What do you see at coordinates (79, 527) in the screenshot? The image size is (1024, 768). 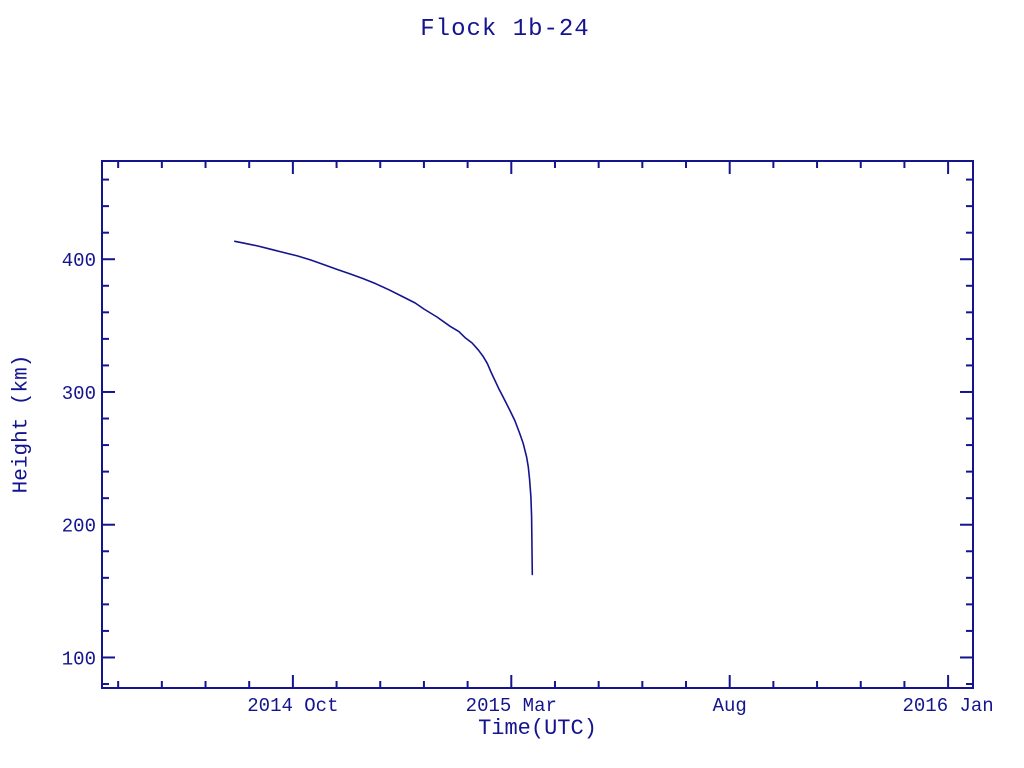 I see `y-tick-label: 200` at bounding box center [79, 527].